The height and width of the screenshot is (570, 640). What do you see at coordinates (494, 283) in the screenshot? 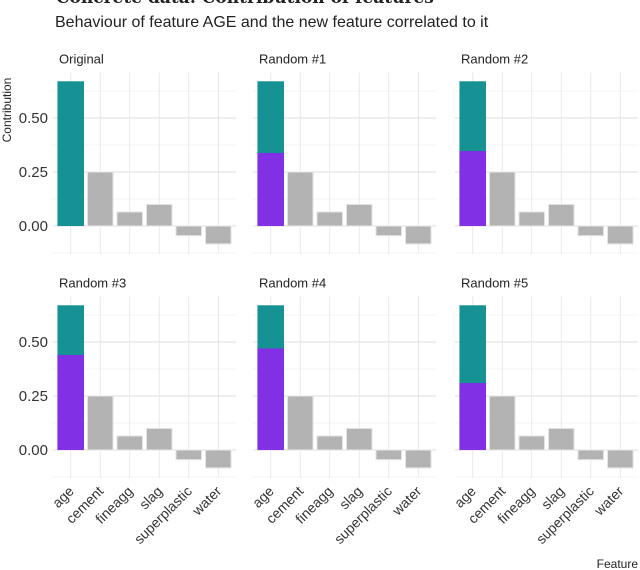
I see `facet-title: Random #5` at bounding box center [494, 283].